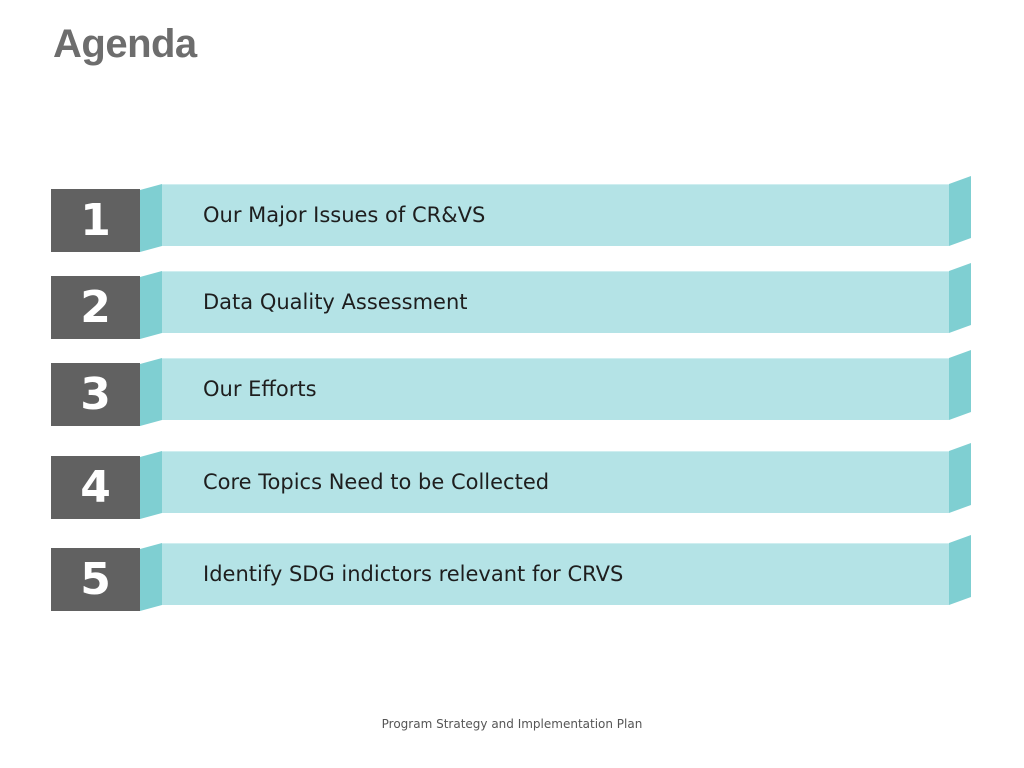  Describe the element at coordinates (95, 579) in the screenshot. I see `agenda-number: 5` at that location.